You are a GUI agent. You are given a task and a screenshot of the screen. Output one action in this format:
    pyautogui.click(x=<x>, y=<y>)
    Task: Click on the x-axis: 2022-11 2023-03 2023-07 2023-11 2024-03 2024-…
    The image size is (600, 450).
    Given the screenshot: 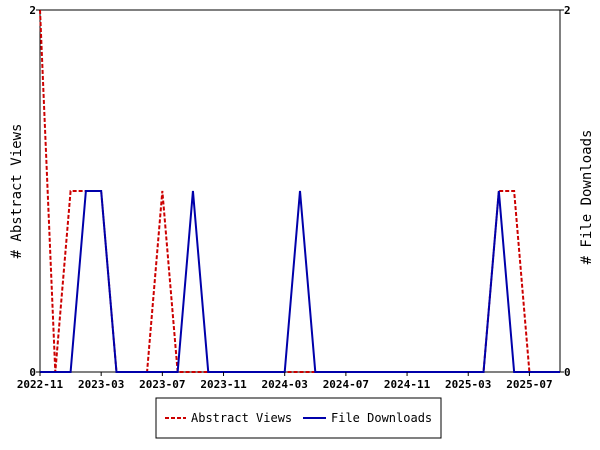 What is the action you would take?
    pyautogui.click(x=285, y=381)
    